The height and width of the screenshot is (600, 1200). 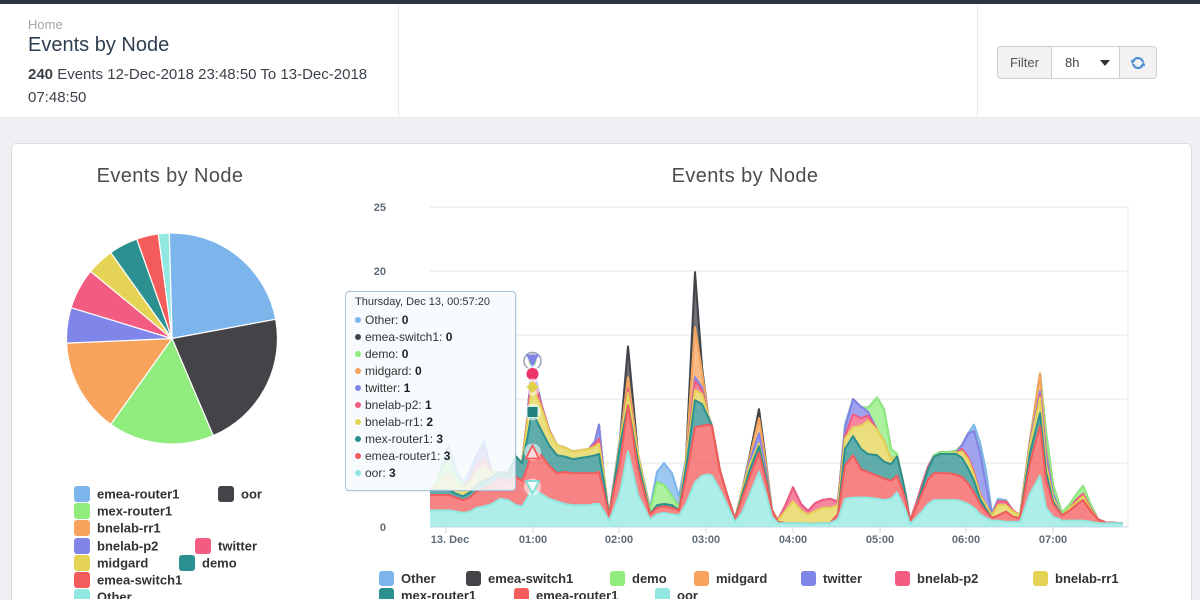 What do you see at coordinates (966, 540) in the screenshot?
I see `svg-text: 06:00` at bounding box center [966, 540].